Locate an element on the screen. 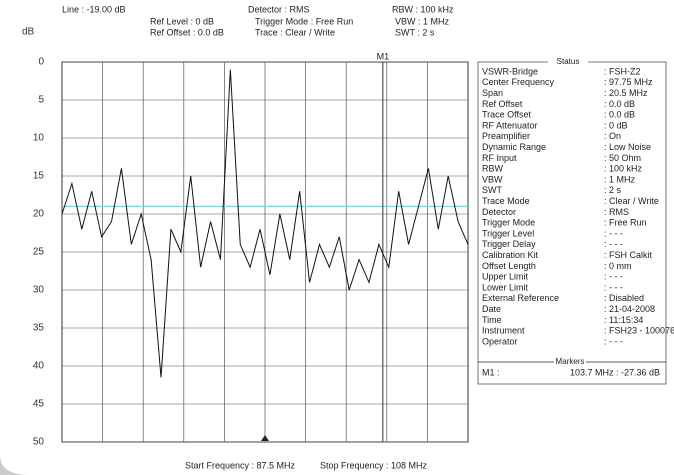 This screenshot has width=674, height=475. status-value: : Disabled is located at coordinates (624, 298).